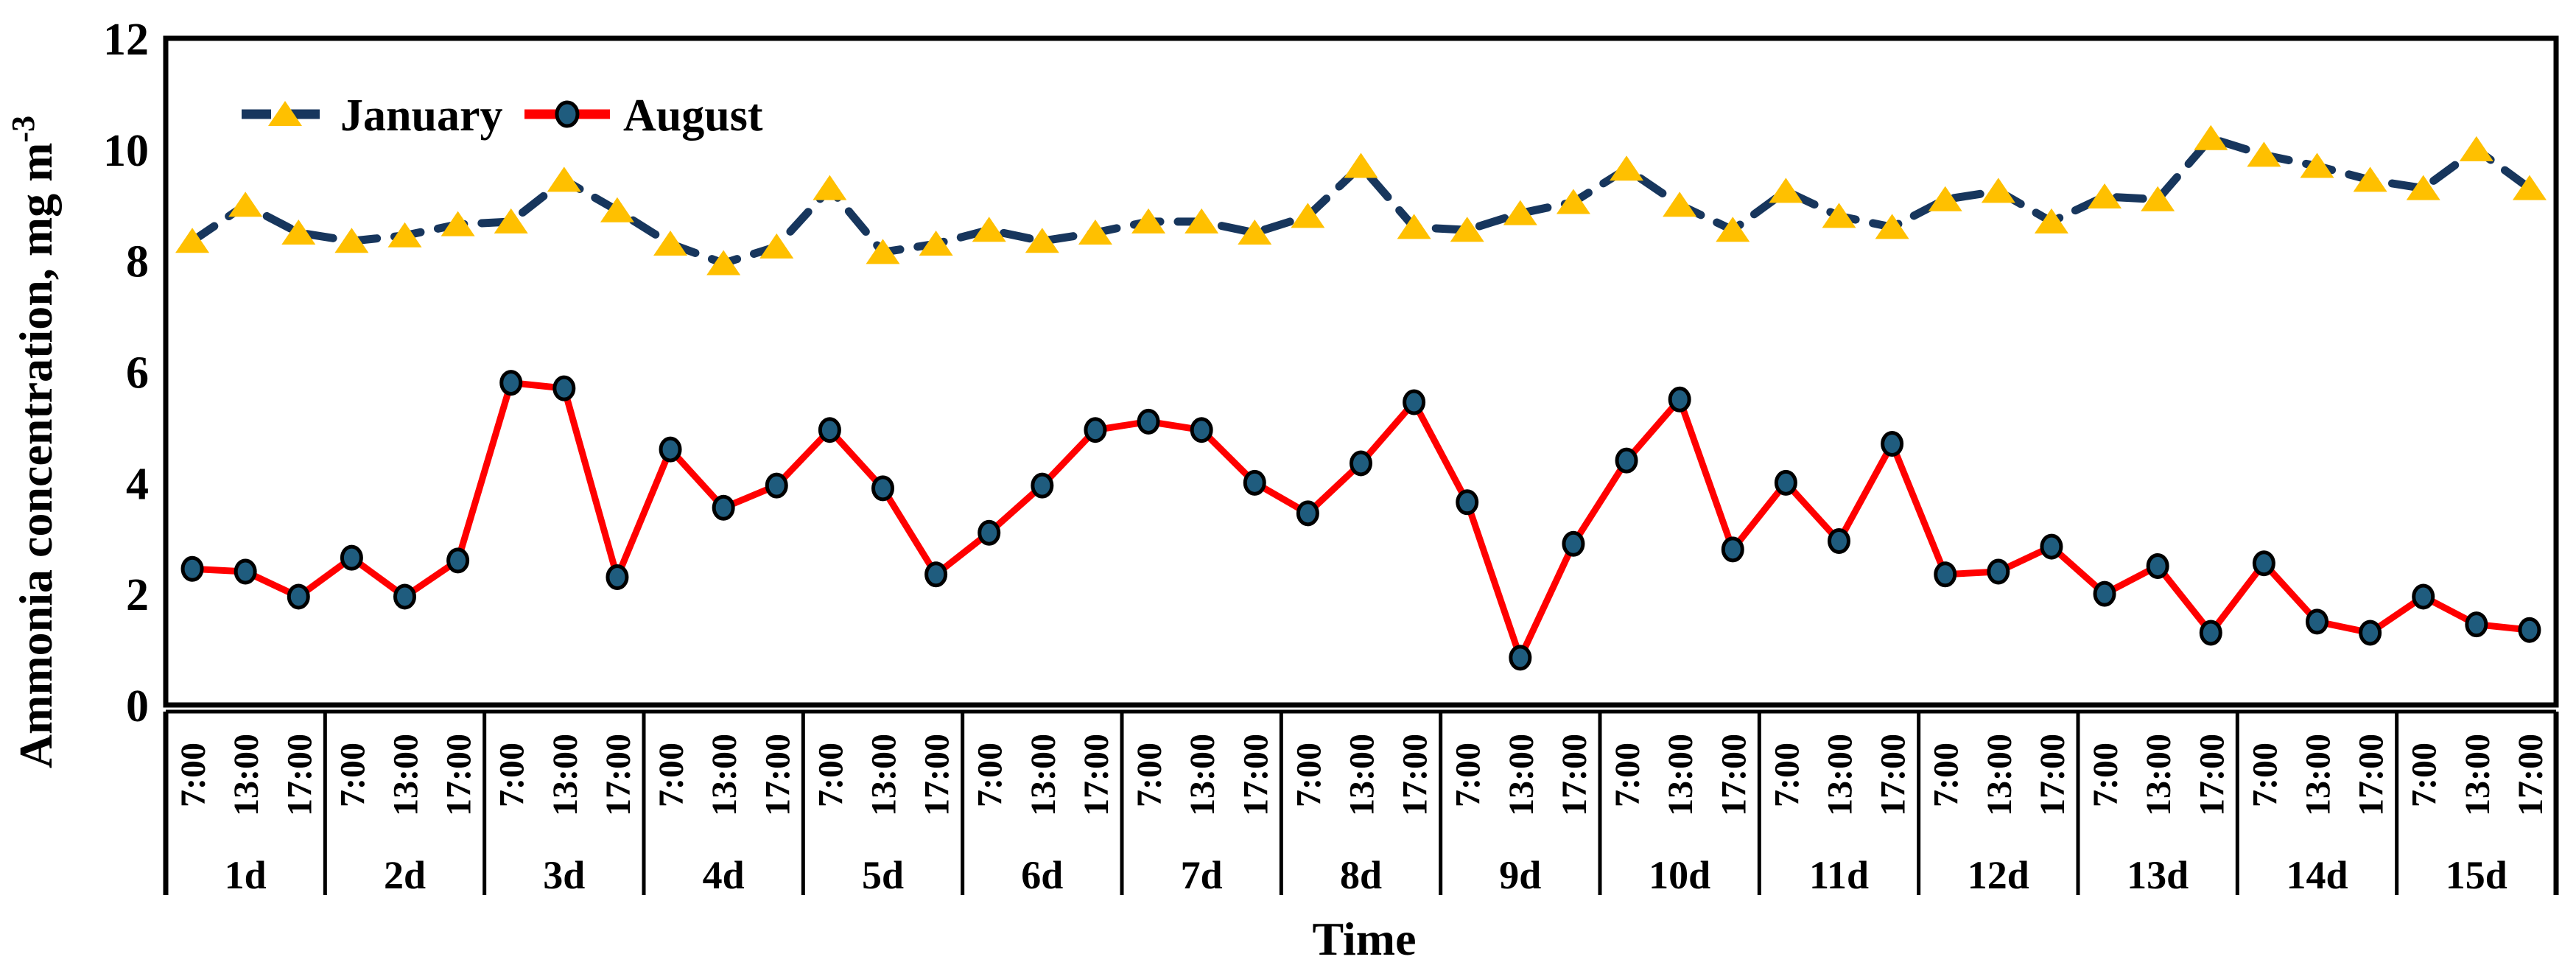  Describe the element at coordinates (246, 875) in the screenshot. I see `day-label: 1d` at that location.